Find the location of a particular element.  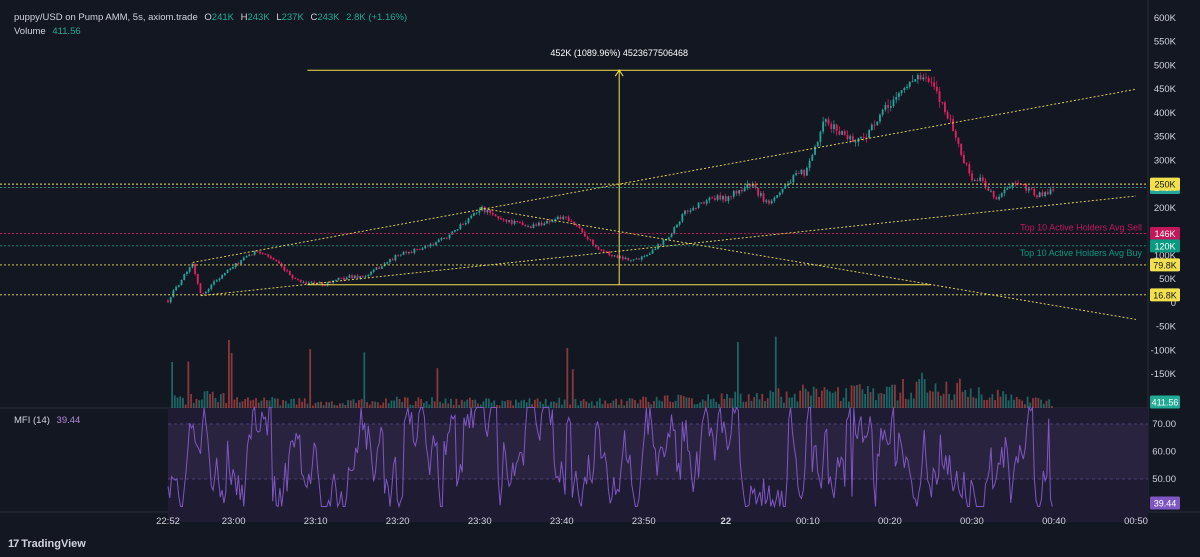

time-tick: 22:52 is located at coordinates (168, 521).